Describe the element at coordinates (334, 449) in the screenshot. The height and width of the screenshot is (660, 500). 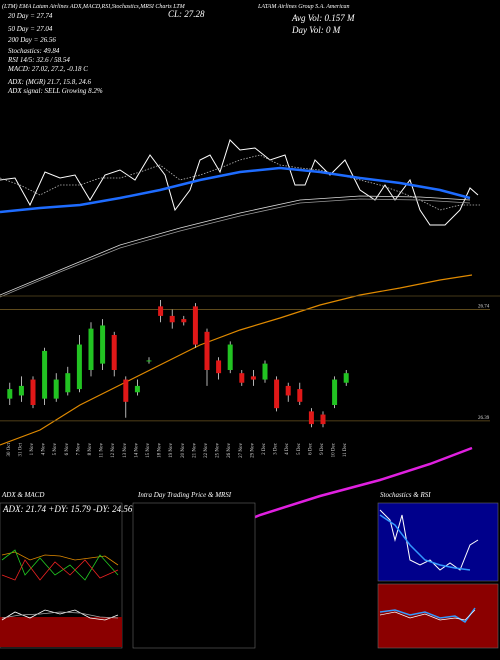
I see `x-tick-label: 10 Dec` at that location.